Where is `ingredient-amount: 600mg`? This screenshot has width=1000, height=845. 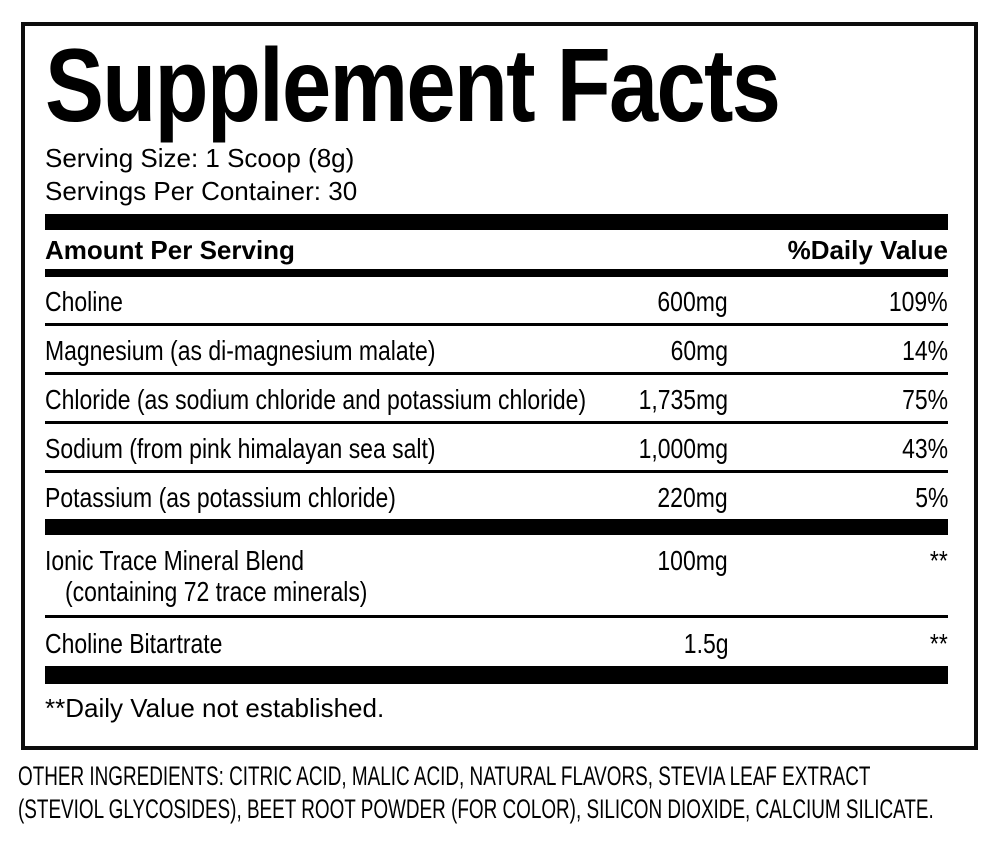 ingredient-amount: 600mg is located at coordinates (692, 301).